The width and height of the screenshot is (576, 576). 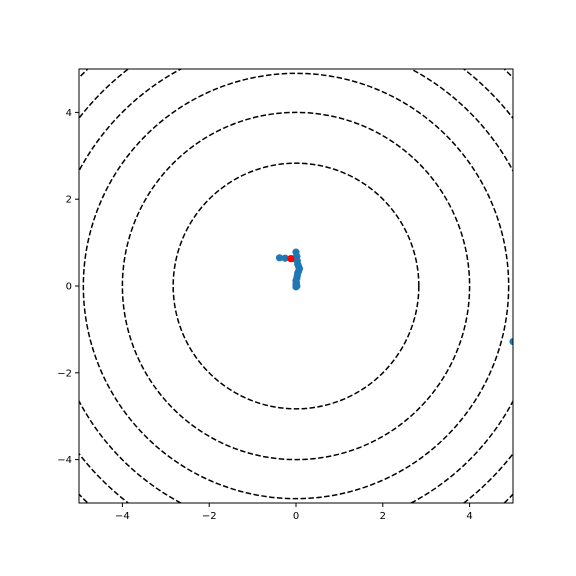 I want to click on y-tick-label: 2, so click(x=69, y=200).